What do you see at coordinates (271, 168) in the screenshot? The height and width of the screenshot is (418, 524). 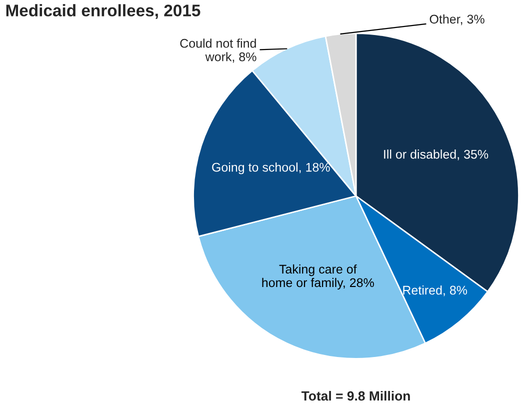 I see `slice-label: Going to school, 18%` at bounding box center [271, 168].